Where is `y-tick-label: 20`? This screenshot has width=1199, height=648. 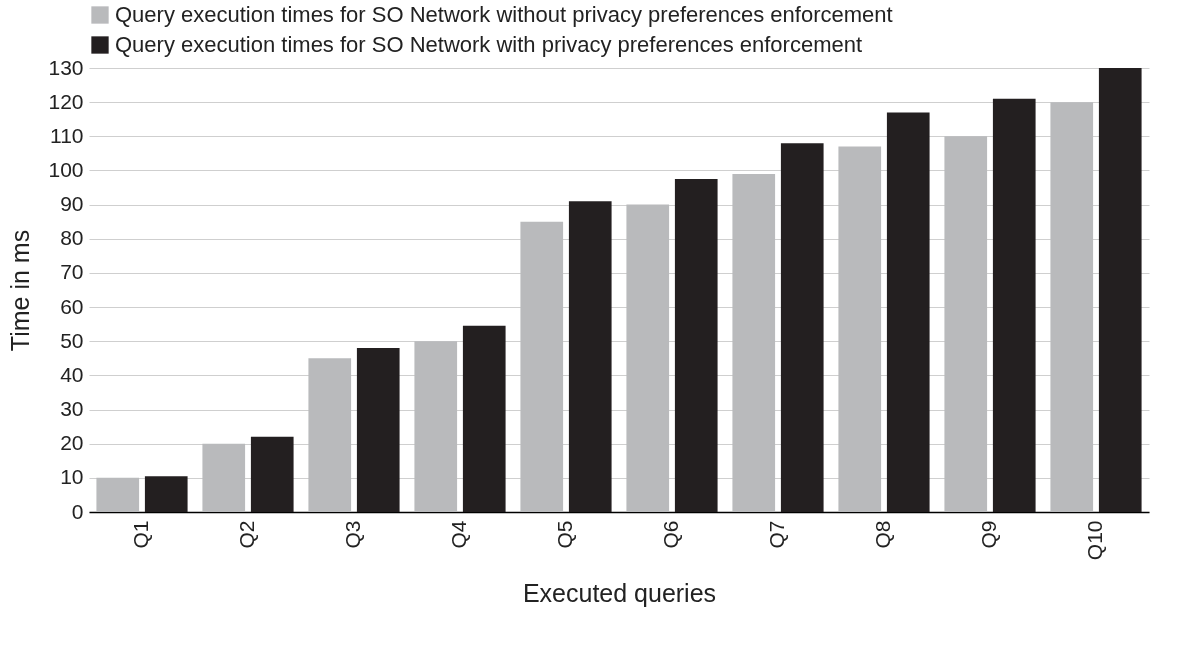 y-tick-label: 20 is located at coordinates (72, 443).